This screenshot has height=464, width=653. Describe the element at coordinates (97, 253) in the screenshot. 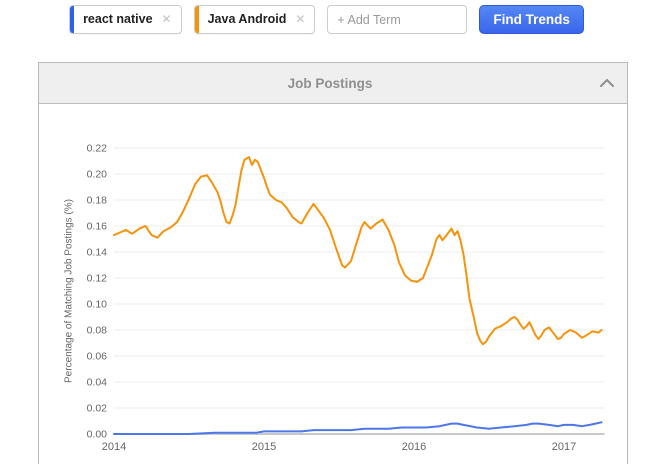

I see `y-tick-label: 0.14` at that location.